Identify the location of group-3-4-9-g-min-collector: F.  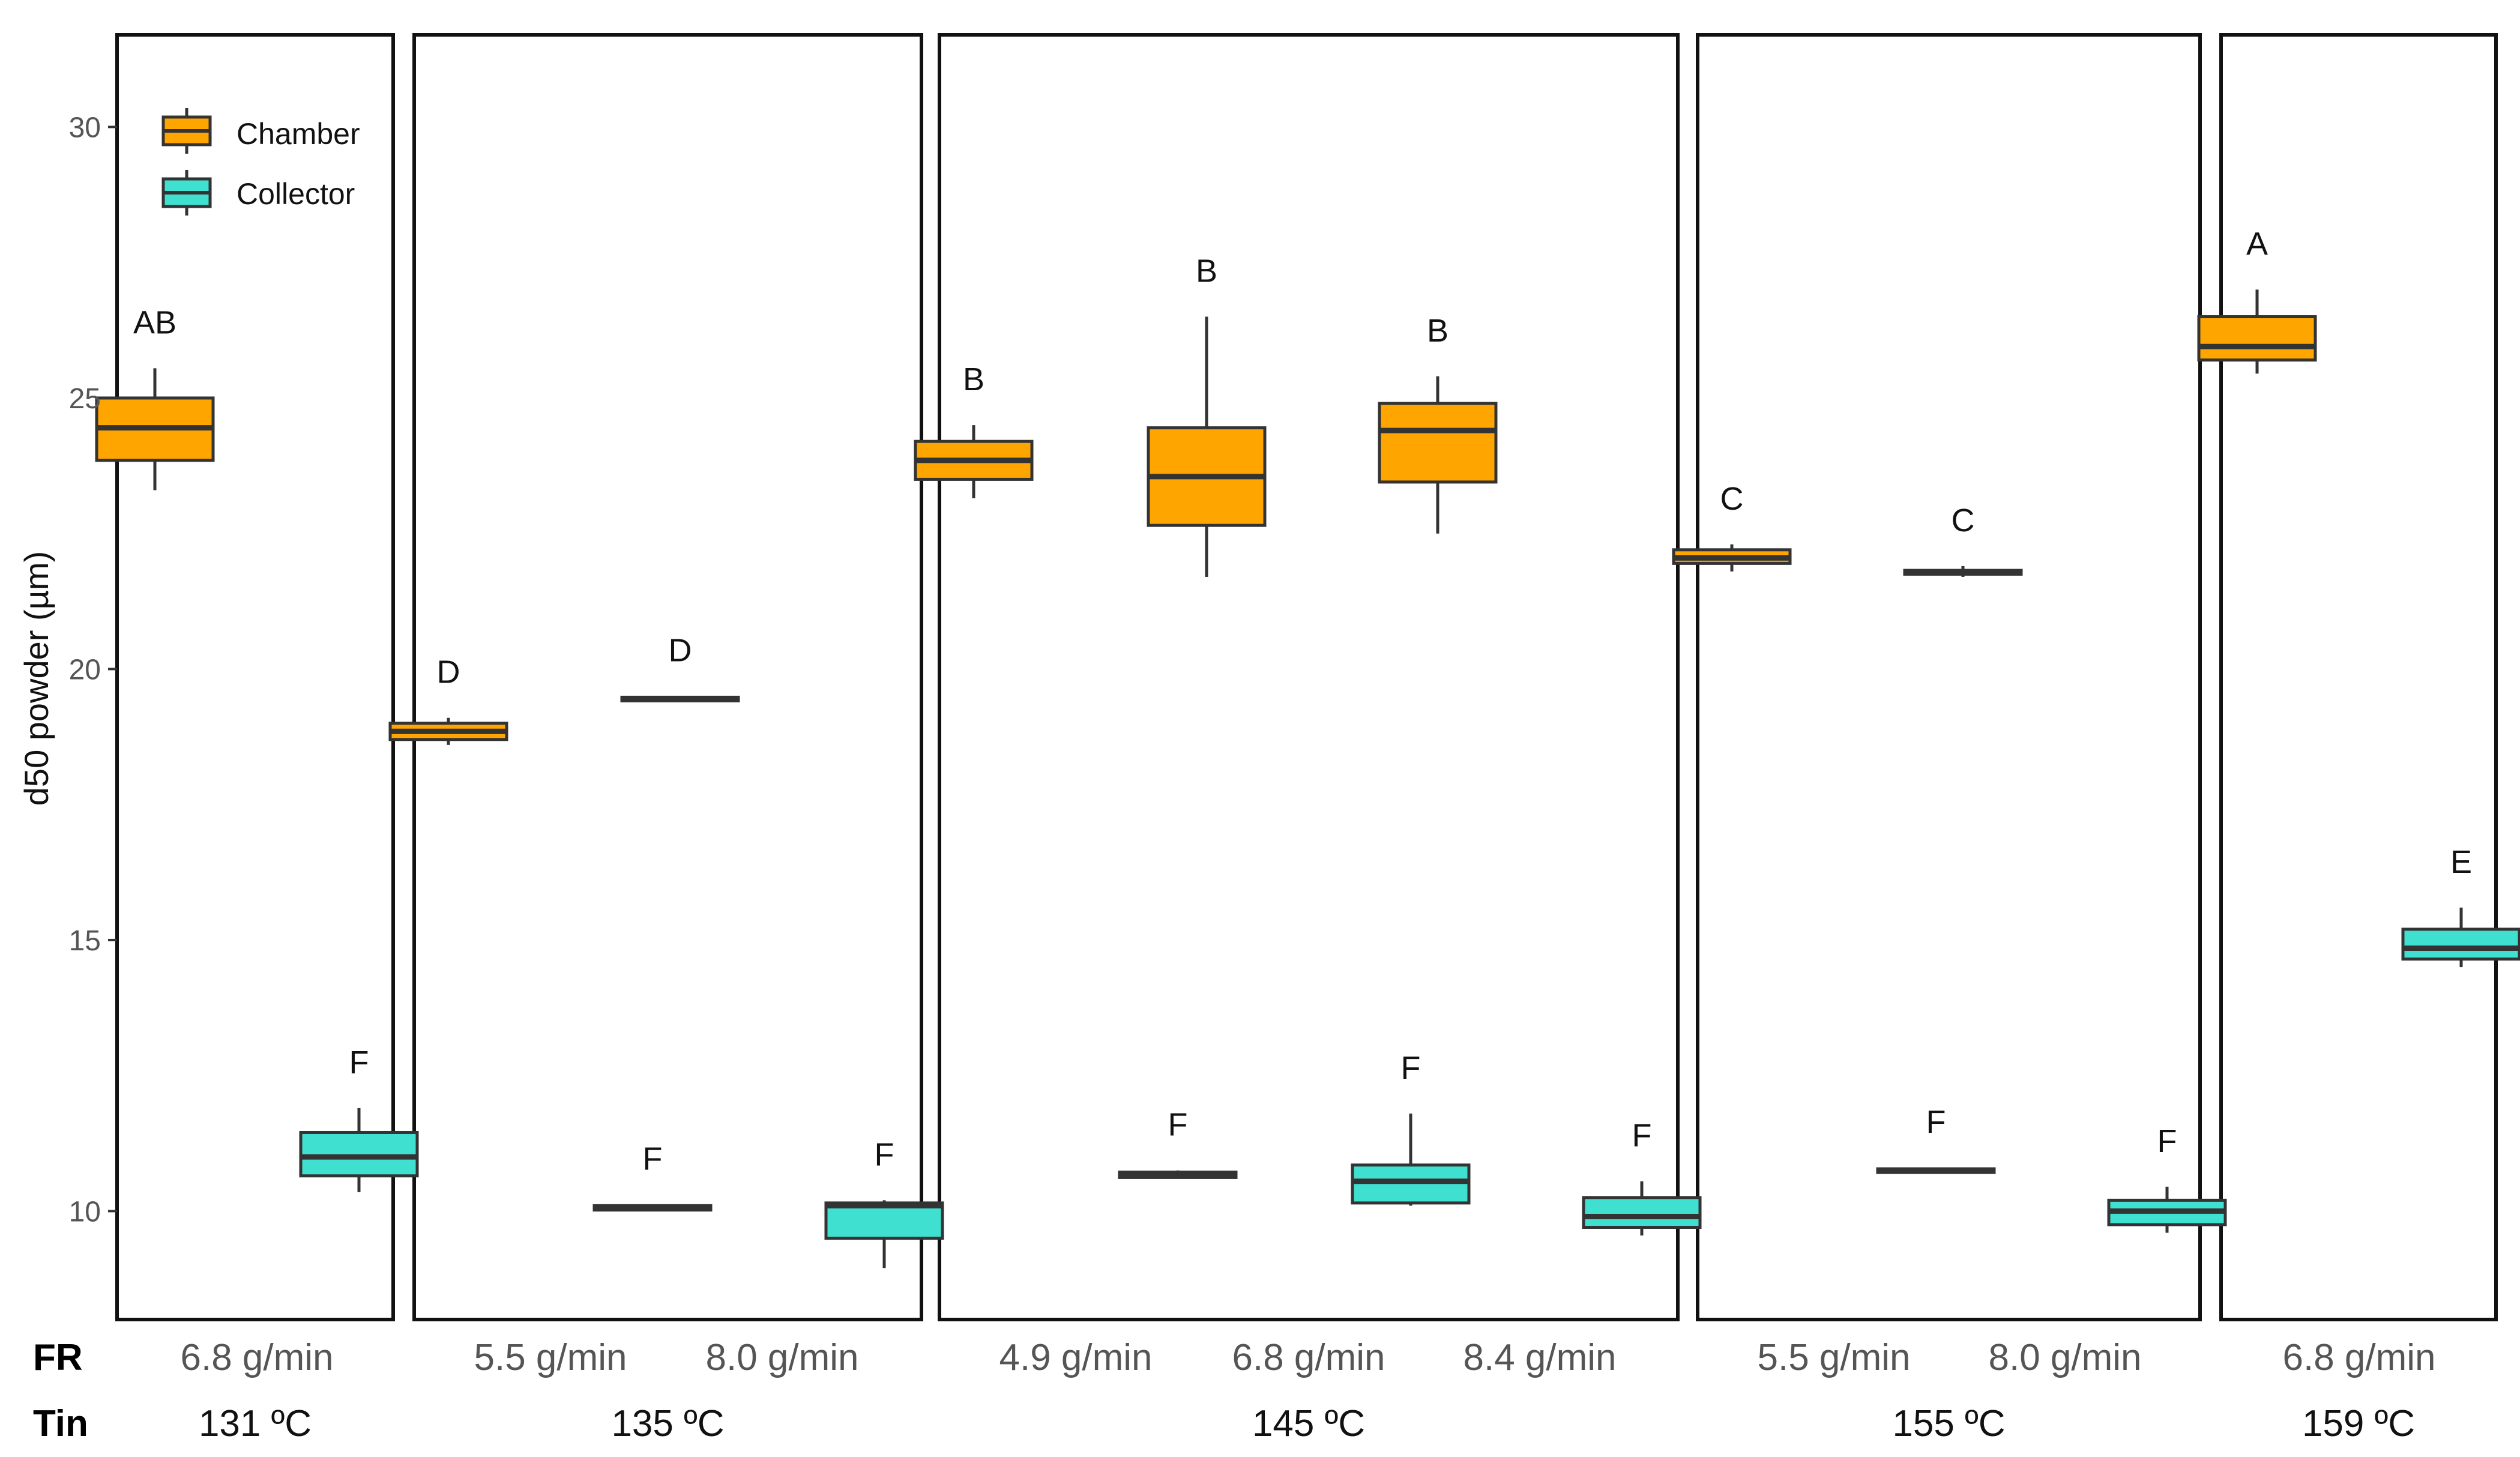
(1178, 1143).